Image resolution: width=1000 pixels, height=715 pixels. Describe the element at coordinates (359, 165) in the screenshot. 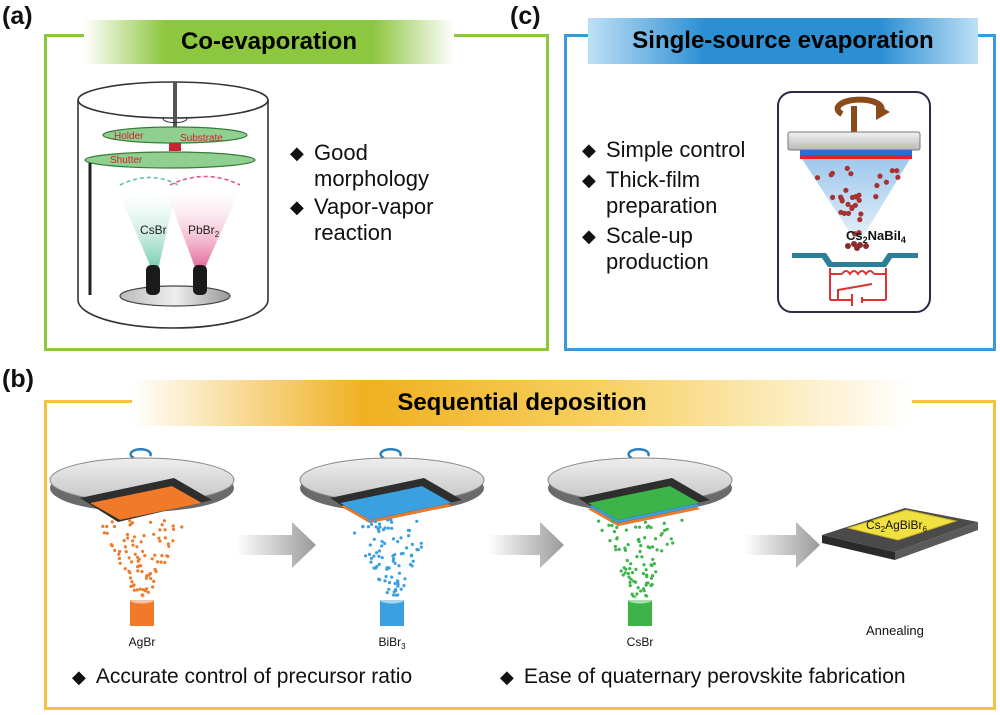

I see `bullet-item: ◆ Good morphology` at that location.